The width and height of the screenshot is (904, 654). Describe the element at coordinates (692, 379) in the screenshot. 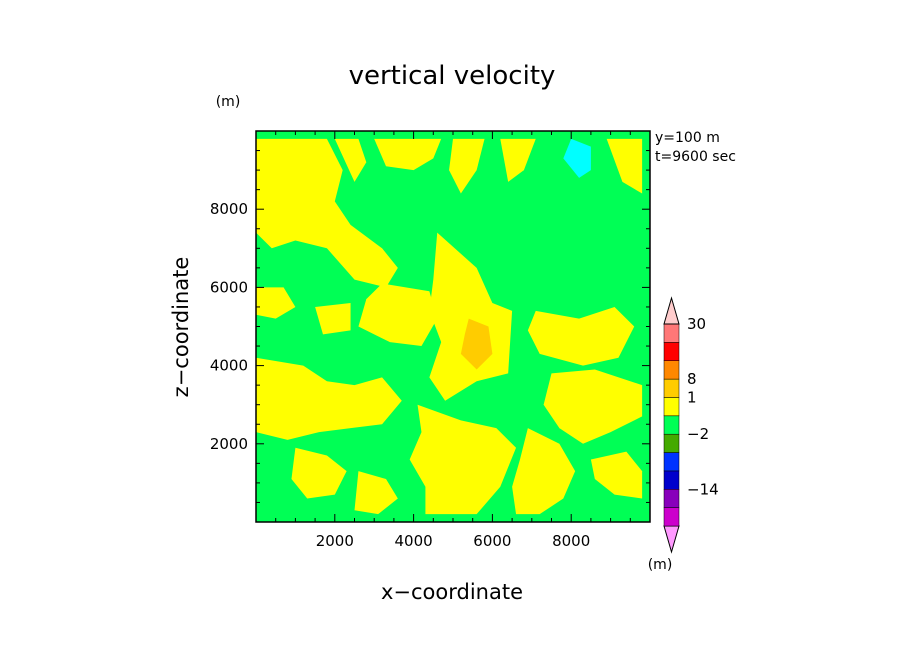

I see `colorbar-label: 8` at that location.